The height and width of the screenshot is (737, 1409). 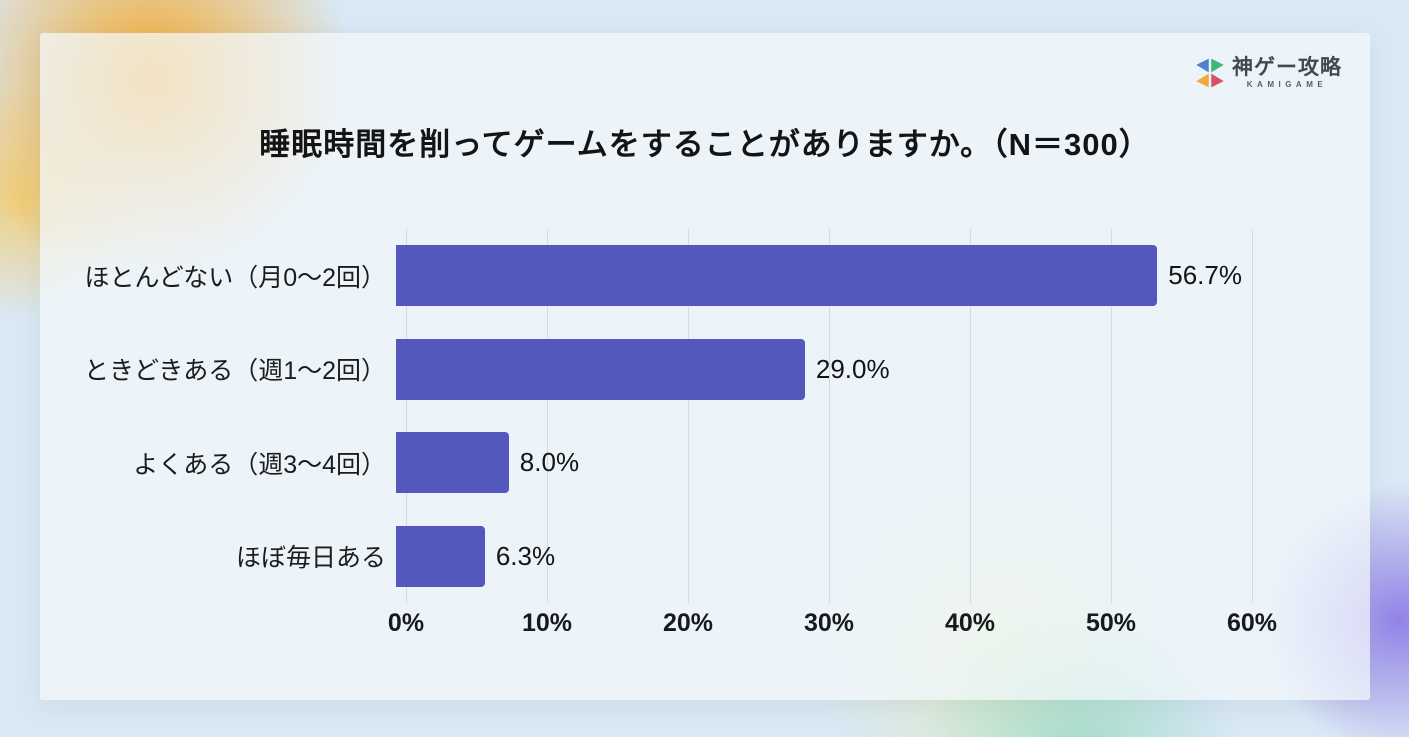 I want to click on bar-row: ほぼ毎日ある 6.3%, so click(x=705, y=557).